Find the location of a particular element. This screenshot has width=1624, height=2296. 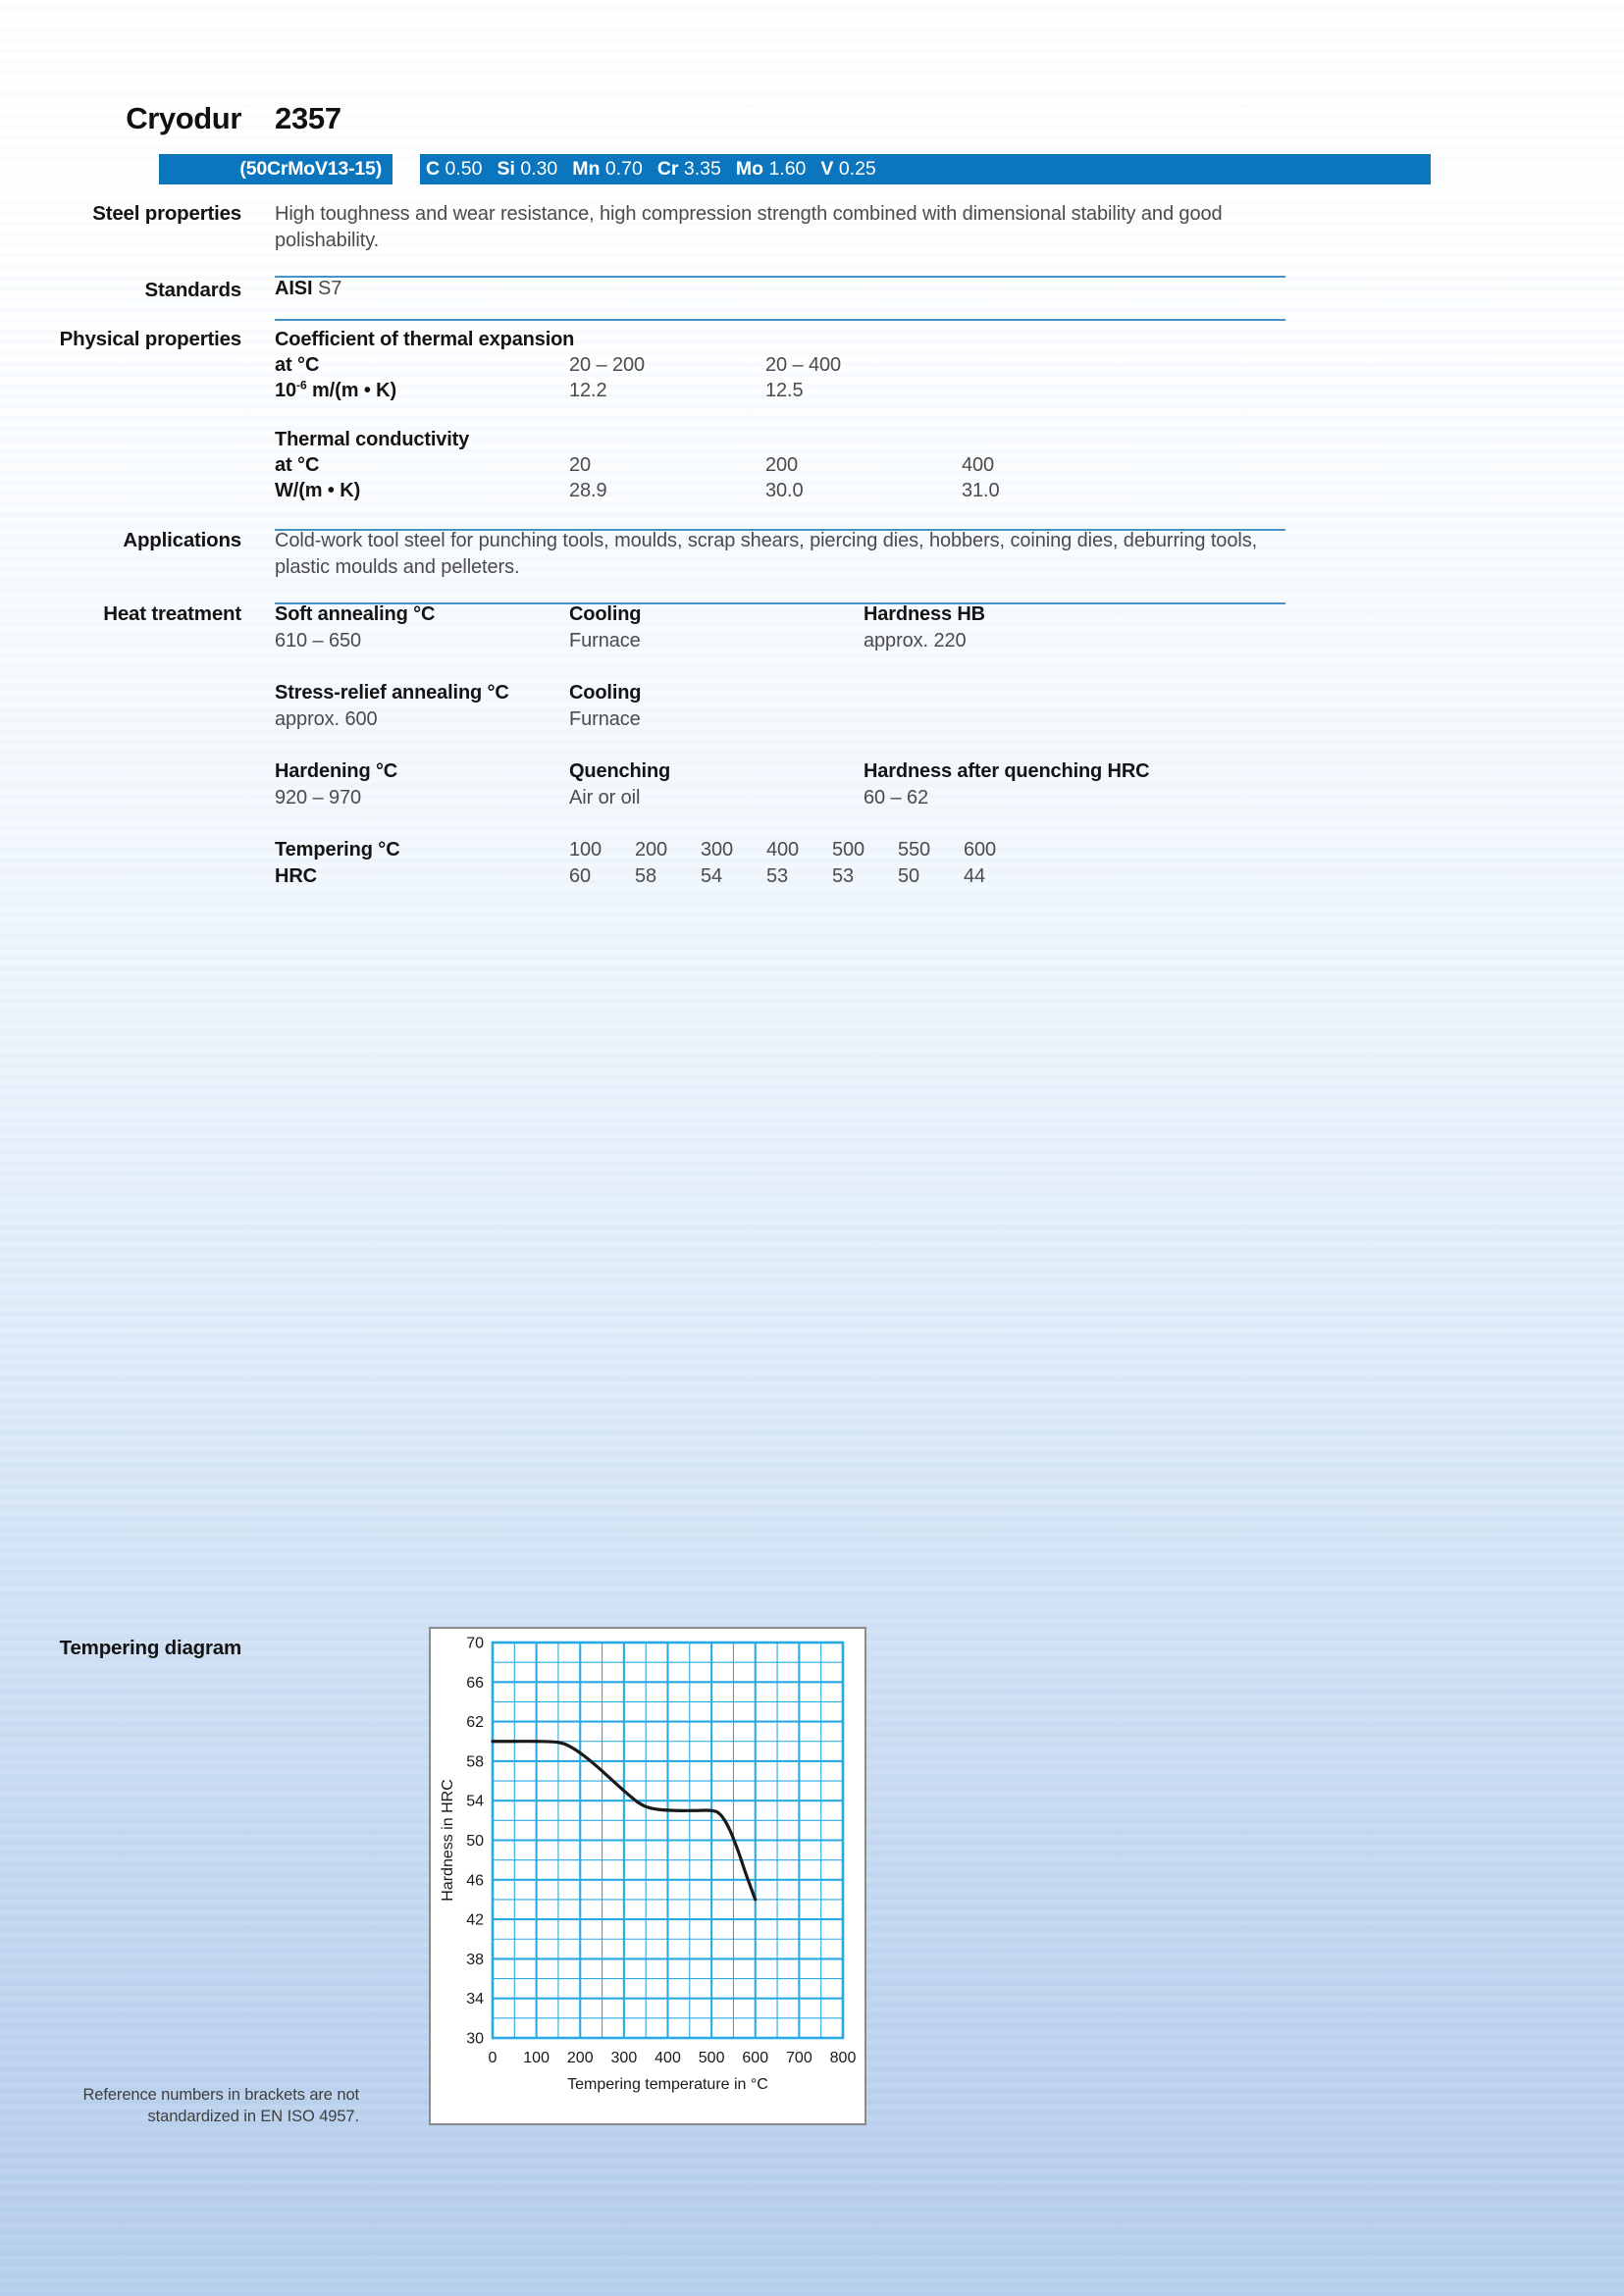

cell-value: 600 is located at coordinates (980, 850).